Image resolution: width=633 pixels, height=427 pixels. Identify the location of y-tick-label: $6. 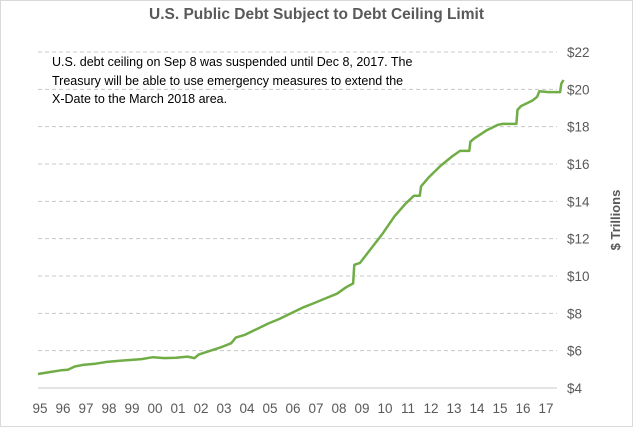
(574, 351).